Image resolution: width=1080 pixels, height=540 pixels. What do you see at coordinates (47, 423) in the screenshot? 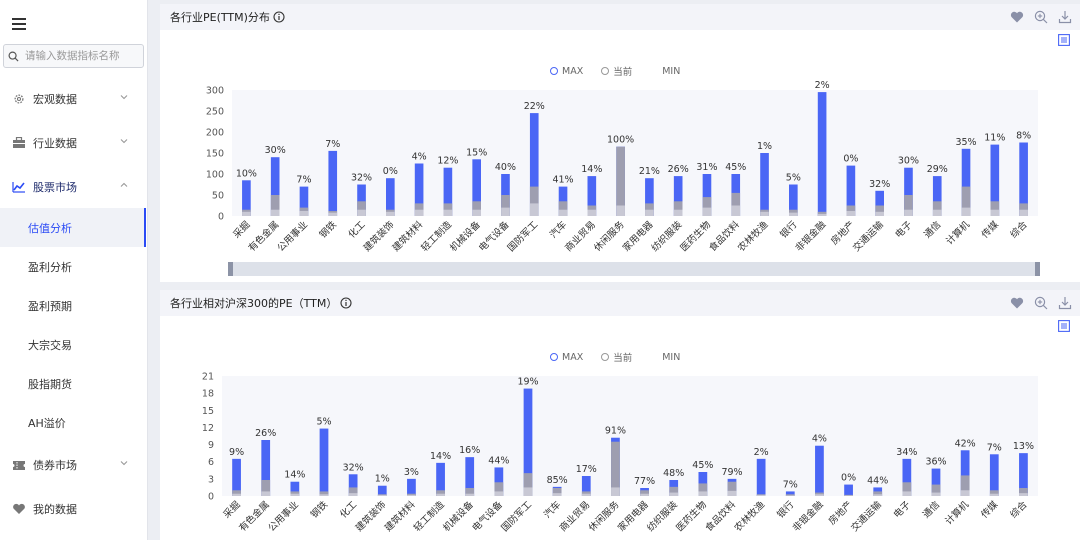
I see `sub-item-ah-premium: AH溢价` at bounding box center [47, 423].